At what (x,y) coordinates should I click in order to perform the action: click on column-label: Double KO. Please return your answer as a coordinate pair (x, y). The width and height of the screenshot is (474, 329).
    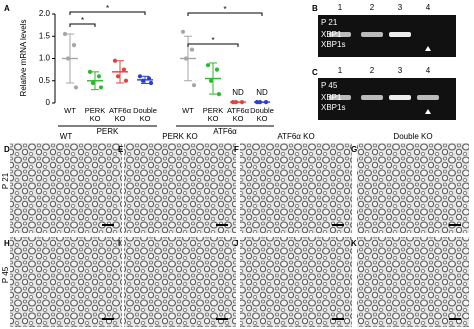
    Looking at the image, I should click on (412, 136).